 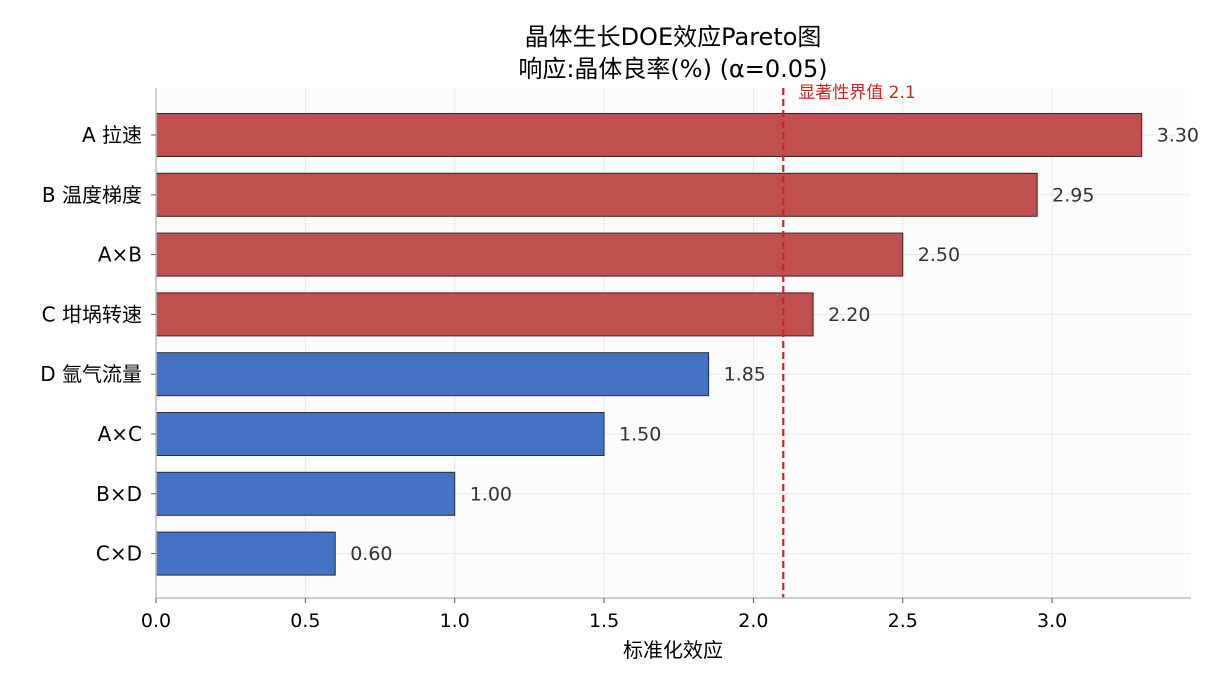 What do you see at coordinates (753, 621) in the screenshot?
I see `x-tick-label: 2.0` at bounding box center [753, 621].